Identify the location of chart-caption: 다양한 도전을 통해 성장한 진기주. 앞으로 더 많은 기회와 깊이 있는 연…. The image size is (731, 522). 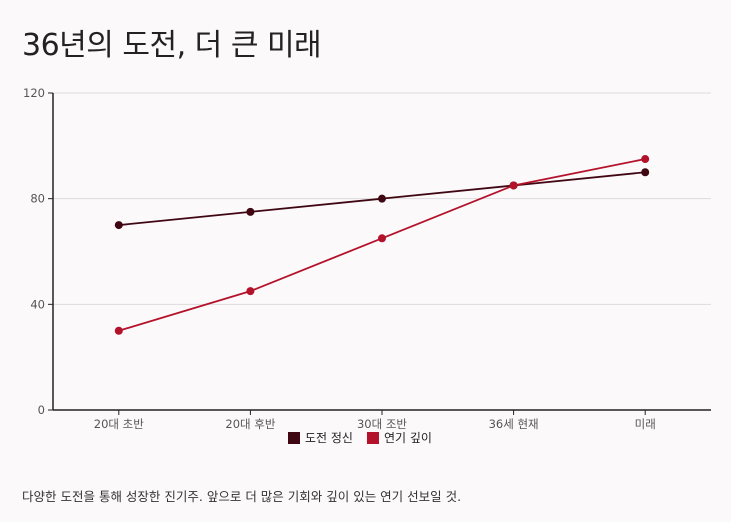
(242, 496).